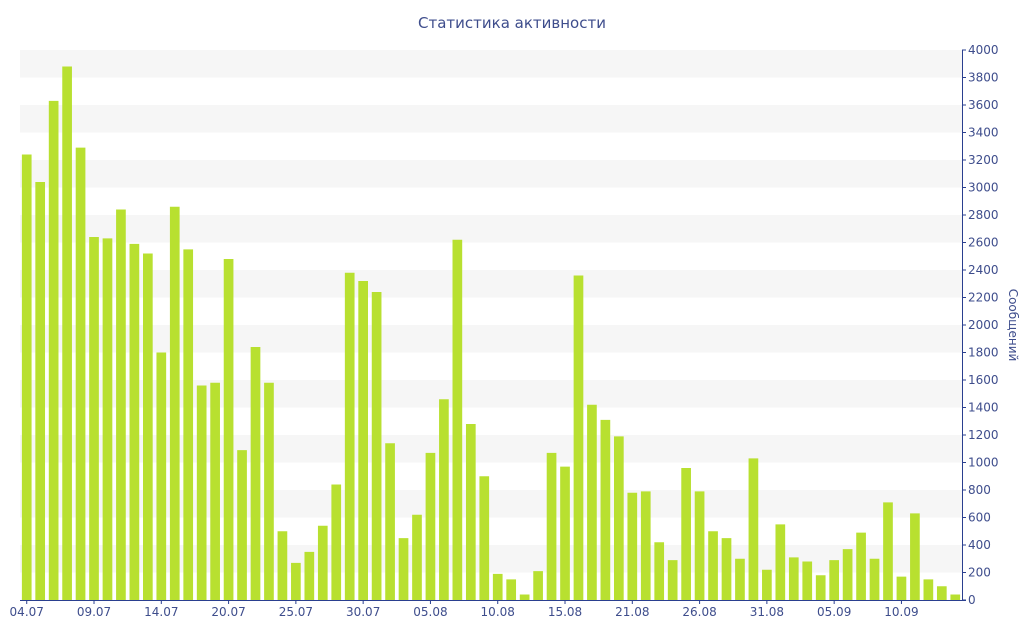 The image size is (1024, 644). What do you see at coordinates (161, 612) in the screenshot?
I see `x-tick-label: 14.07` at bounding box center [161, 612].